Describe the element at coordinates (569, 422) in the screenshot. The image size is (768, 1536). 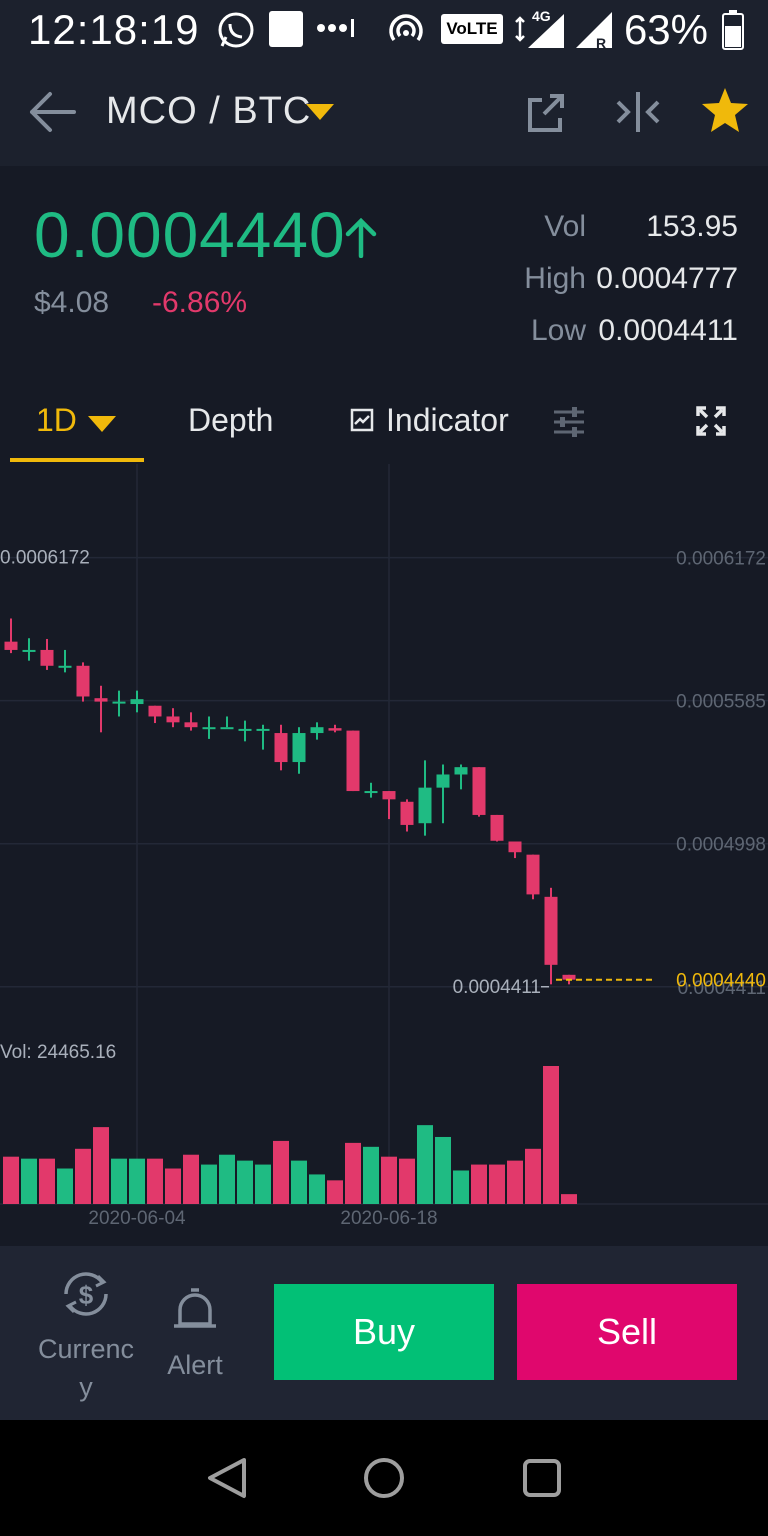
I see `chart-settings-sliders-icon` at that location.